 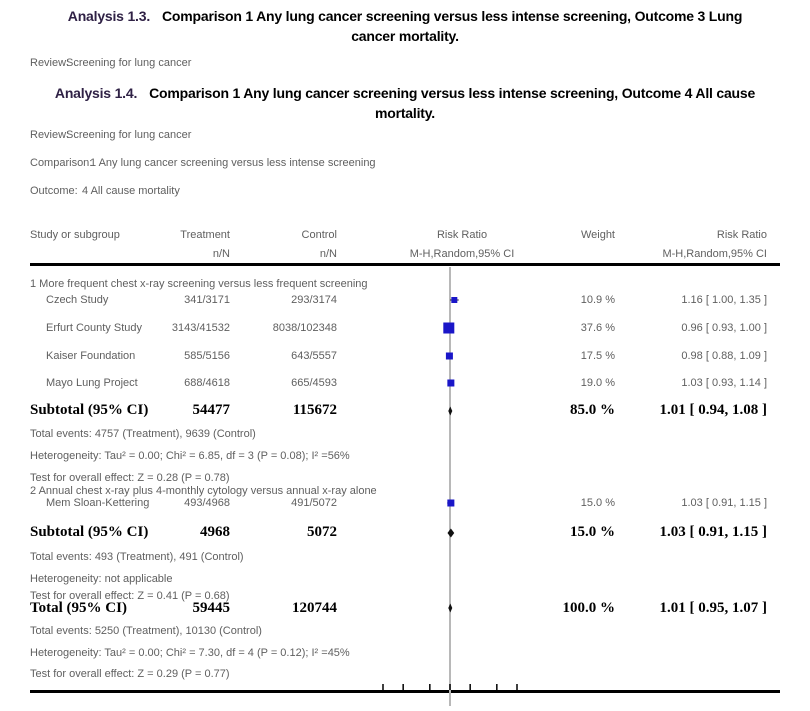 What do you see at coordinates (462, 254) in the screenshot?
I see `col-subheader-ci-method-plot: M-H,Random,95% CI` at bounding box center [462, 254].